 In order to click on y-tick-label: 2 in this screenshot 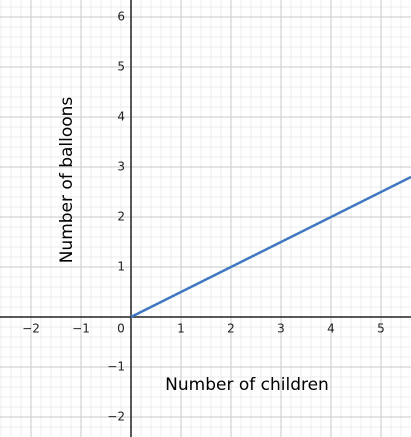, I will do `click(121, 217)`.